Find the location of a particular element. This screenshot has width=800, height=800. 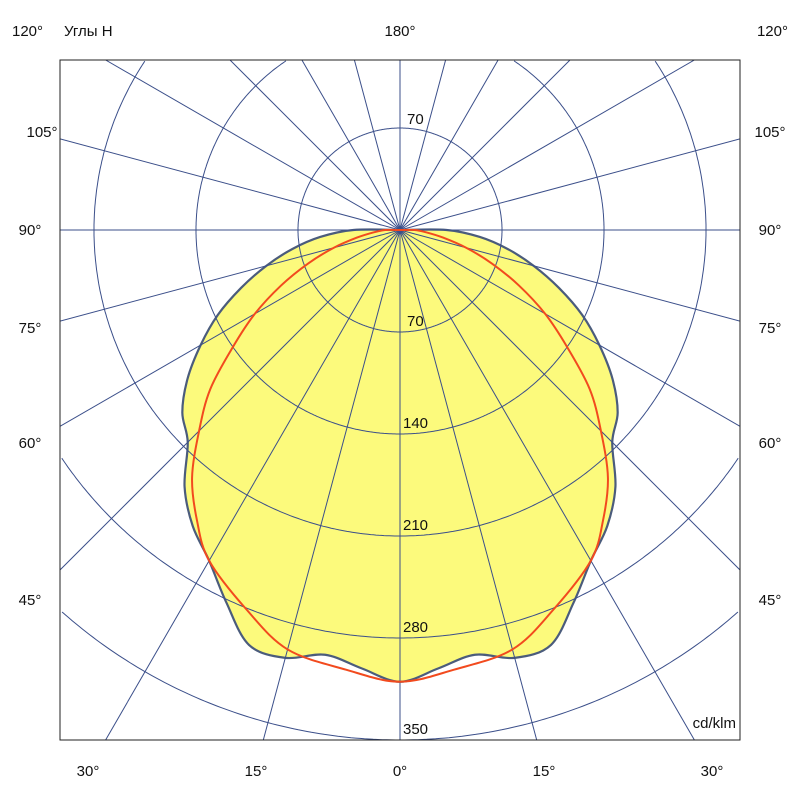

right-angle-label: 45° is located at coordinates (770, 600).